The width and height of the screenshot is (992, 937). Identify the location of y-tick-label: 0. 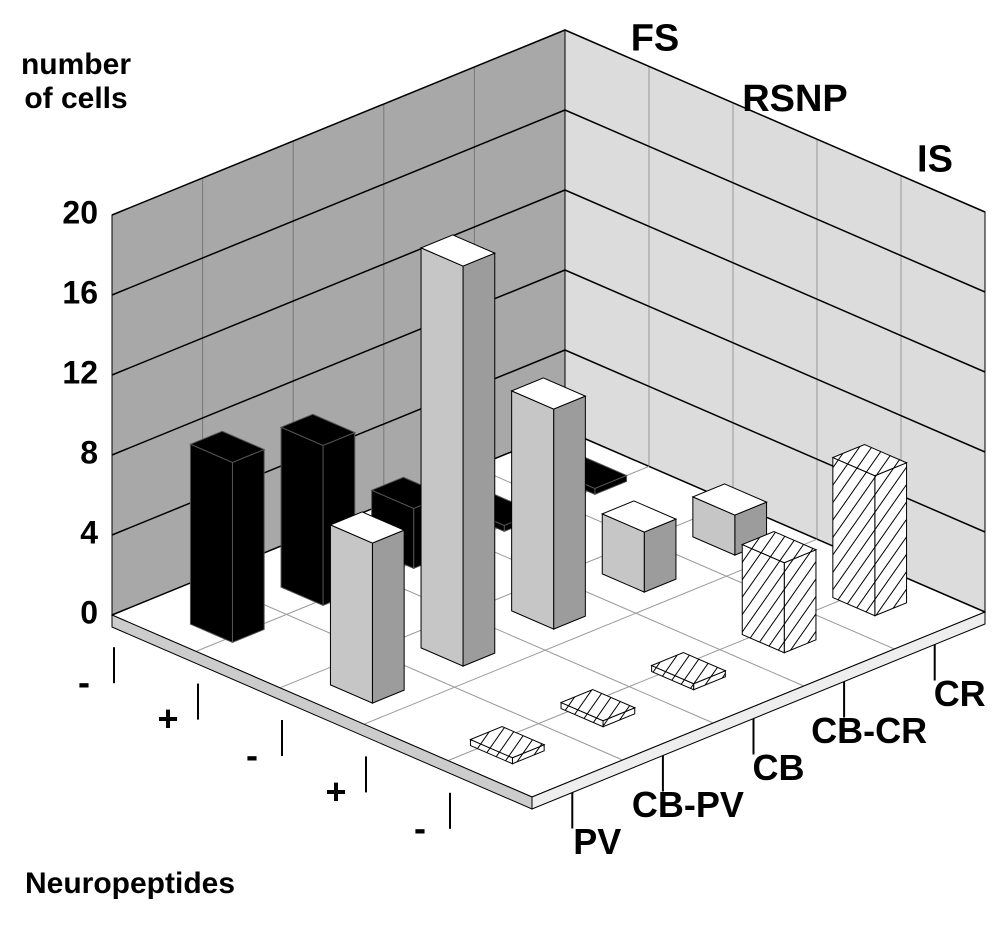
(89, 612).